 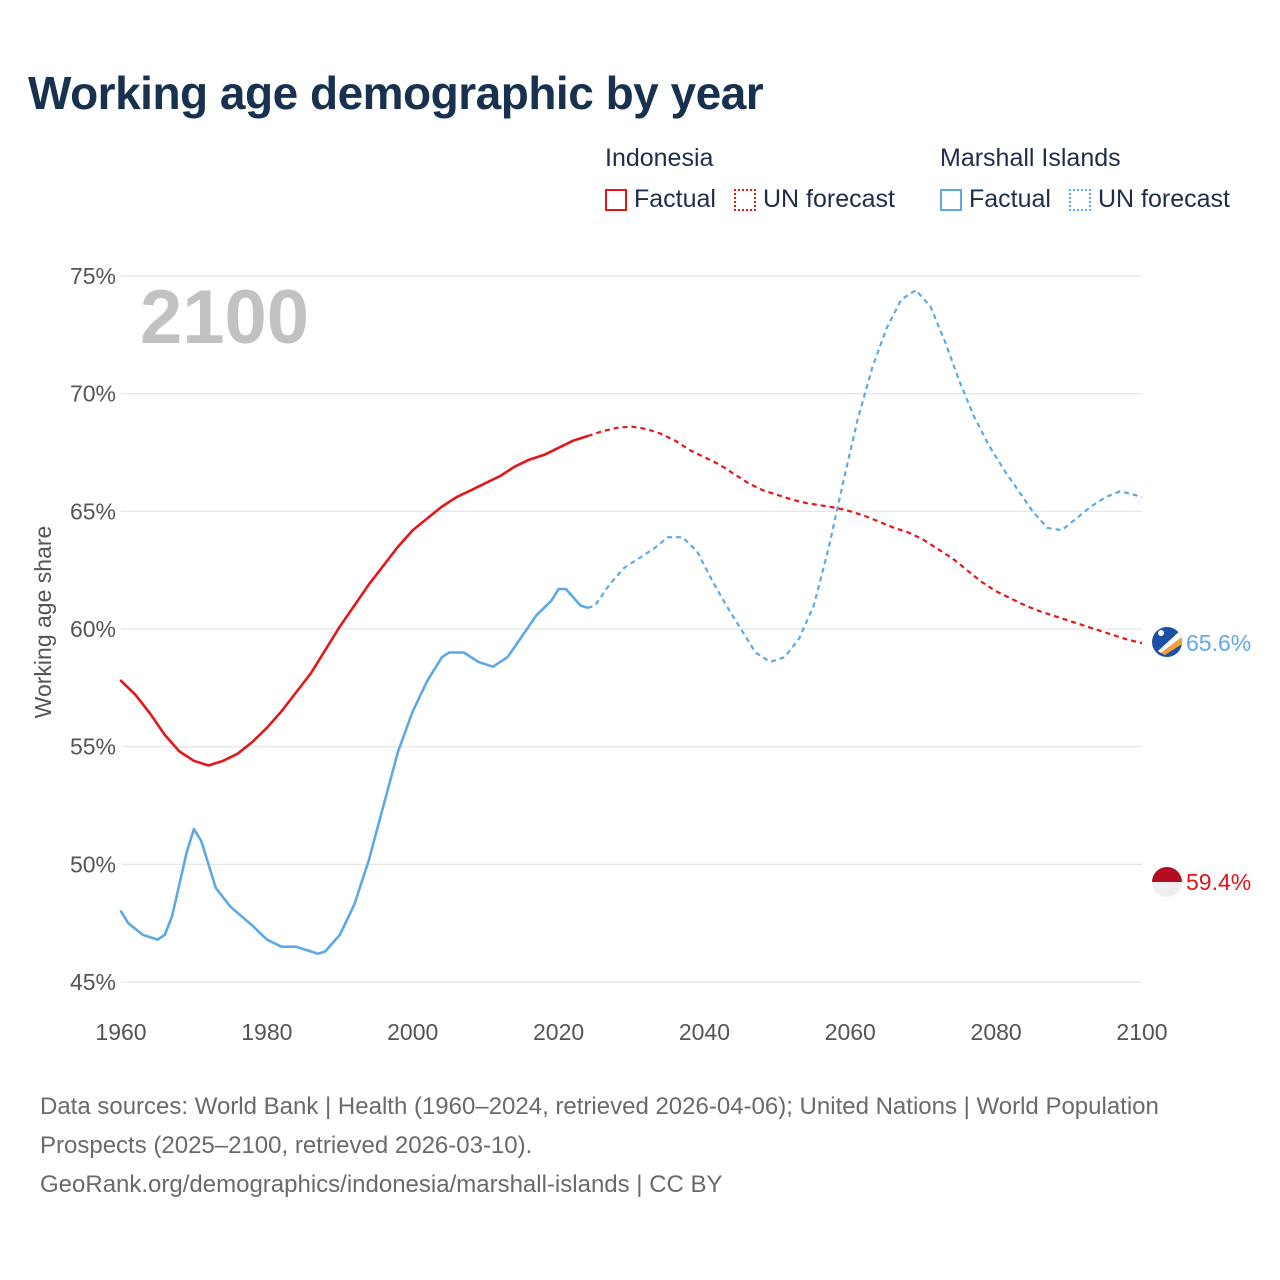 I want to click on legend-item-marshall-forecast: UN forecast, so click(x=1149, y=199).